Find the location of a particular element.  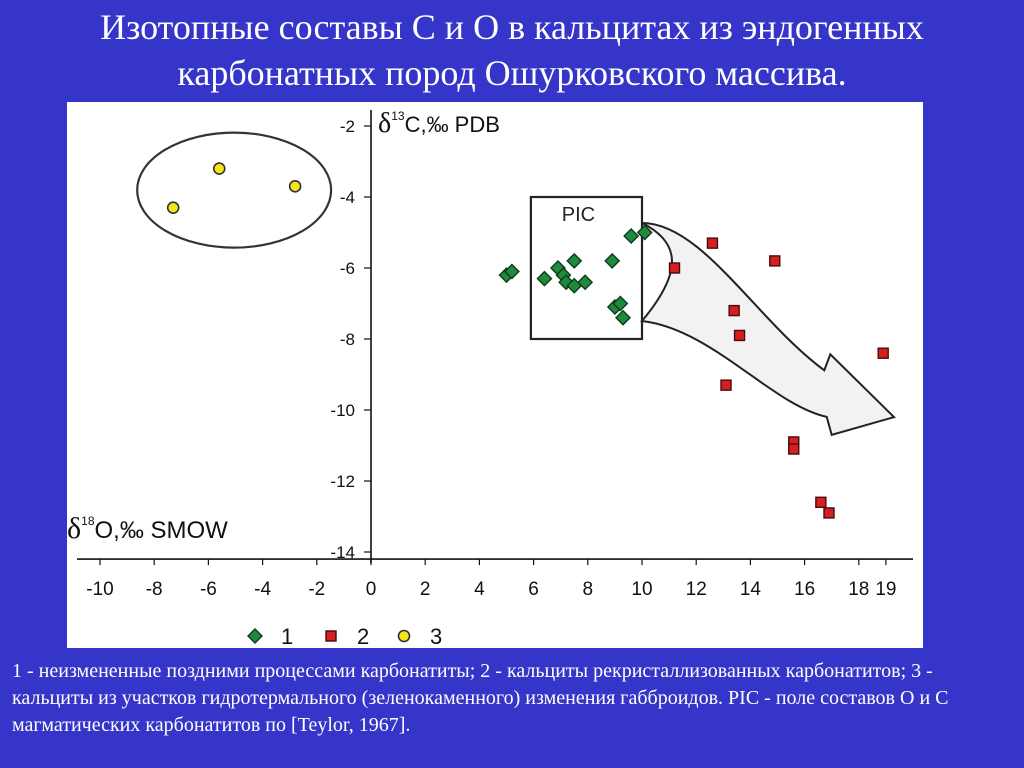

y-tick-label: -14 is located at coordinates (342, 552).